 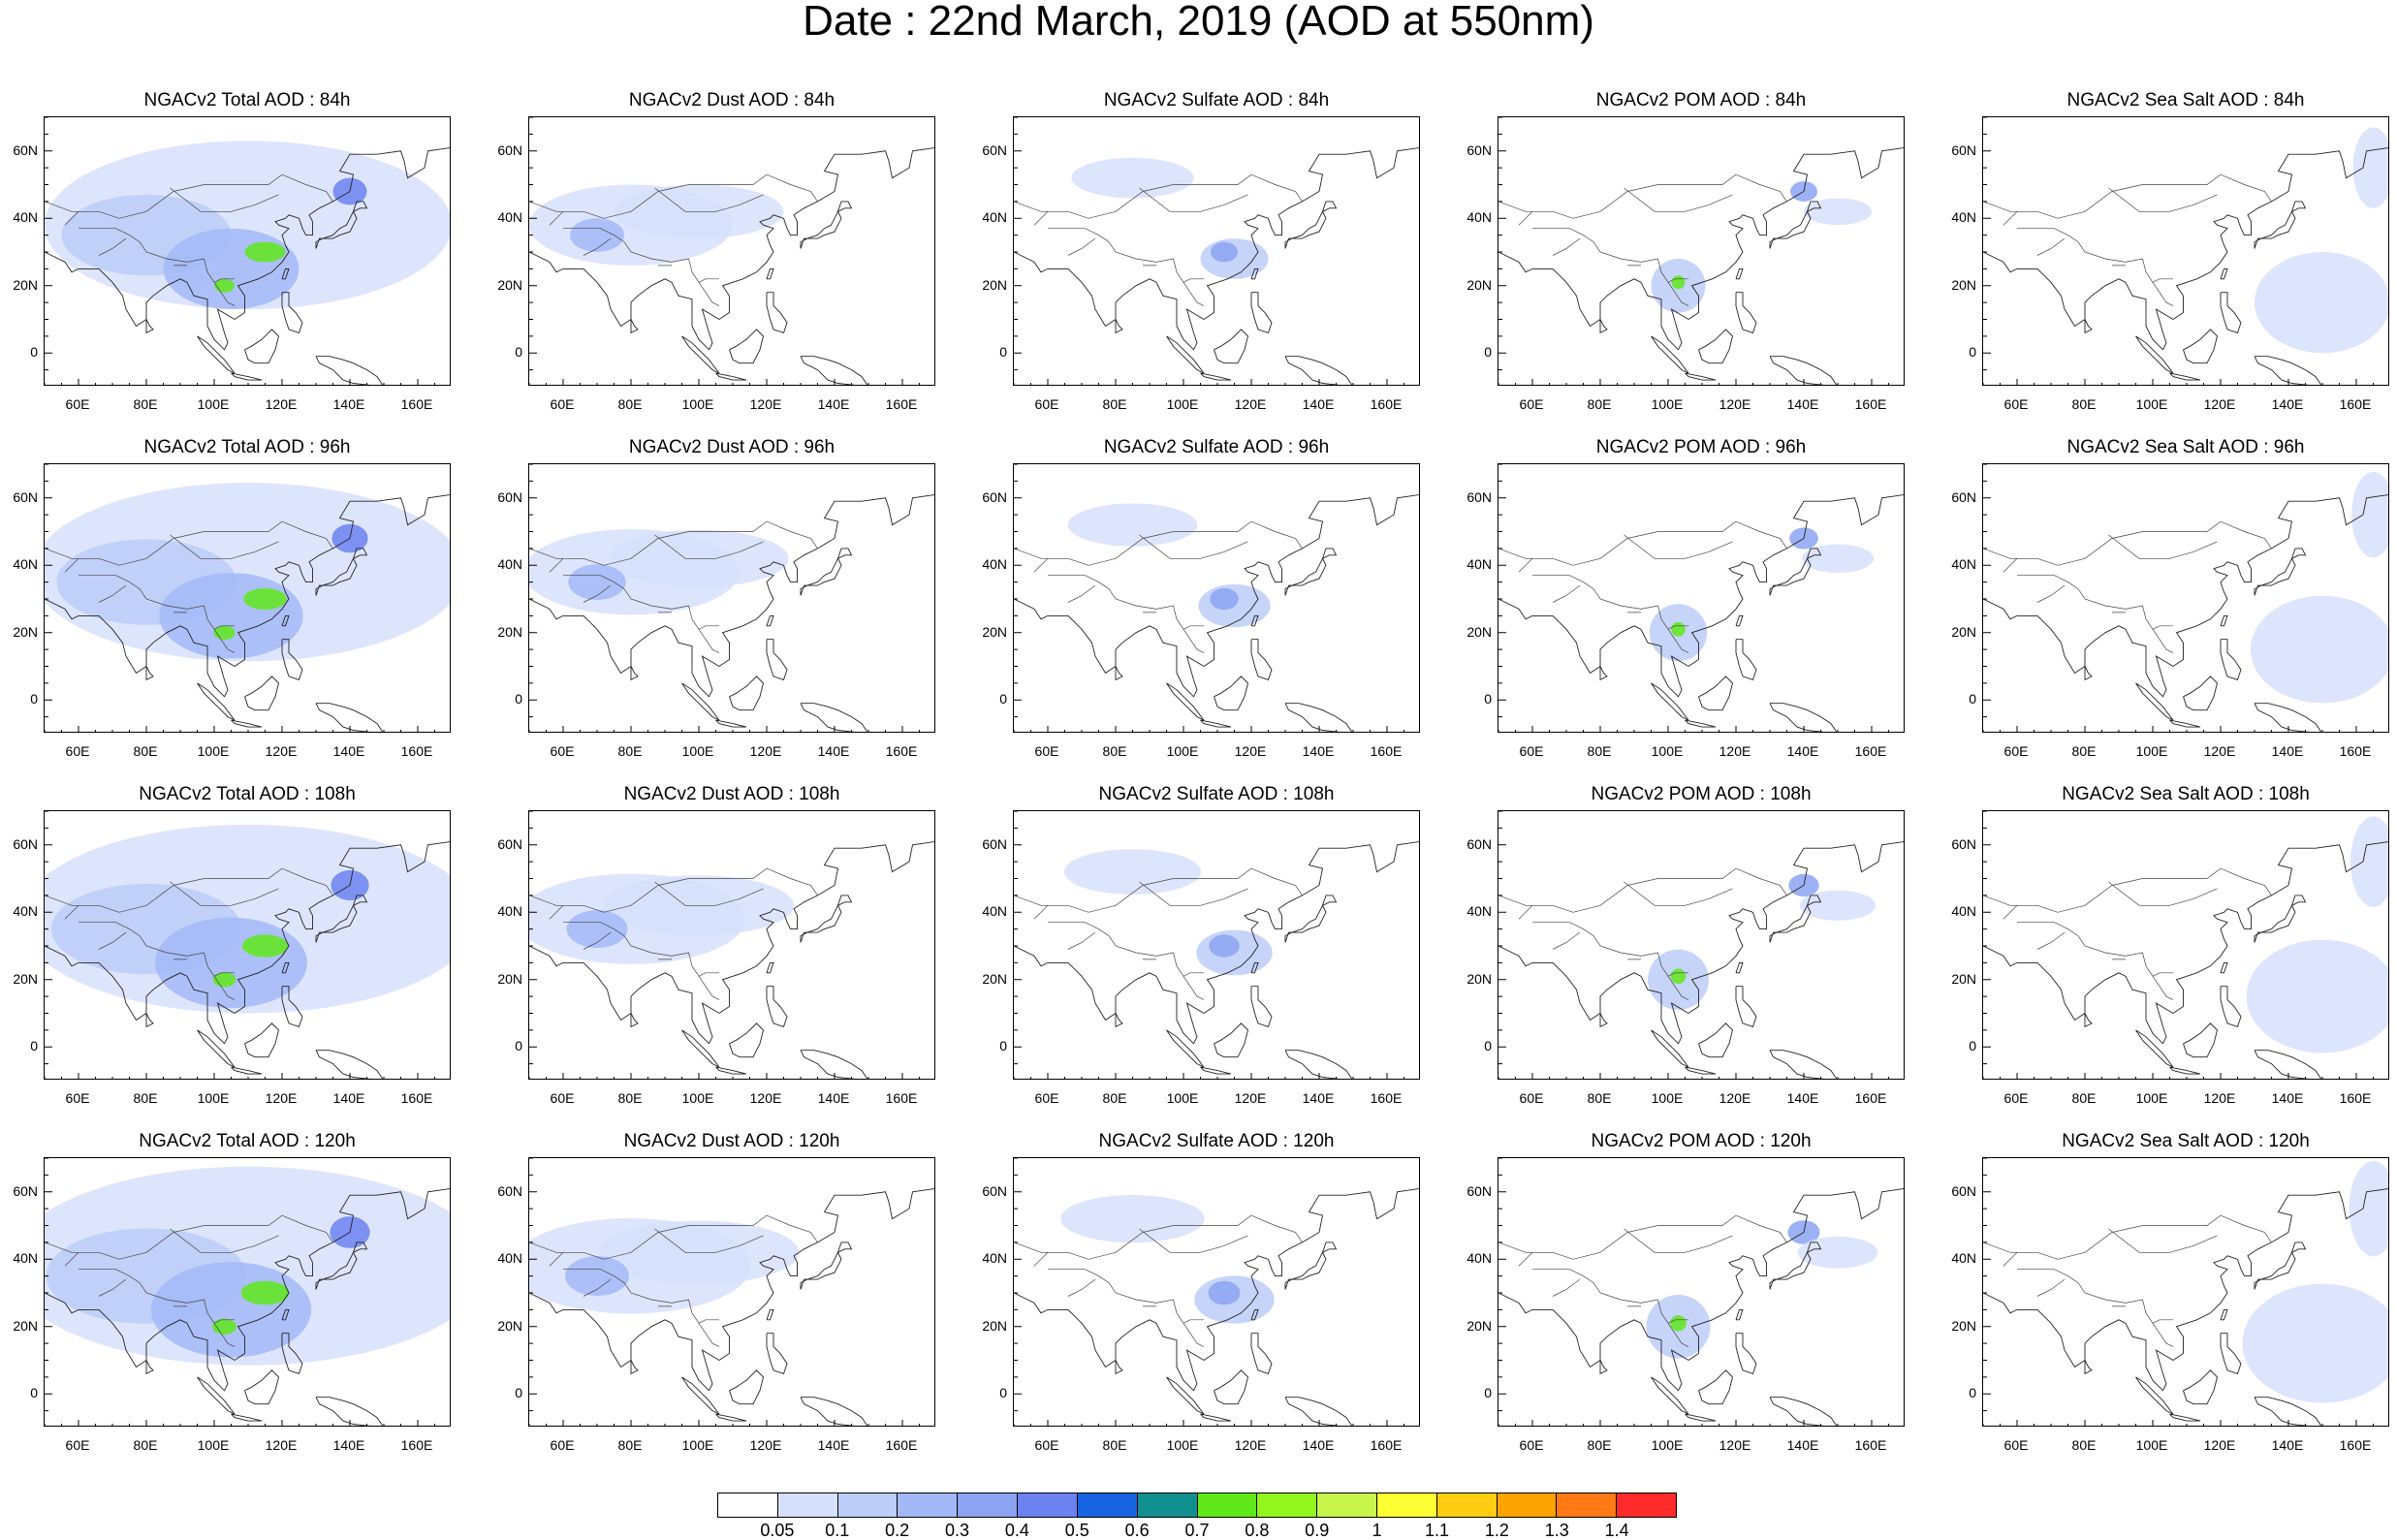 What do you see at coordinates (731, 1141) in the screenshot?
I see `panel-title: NGACv2 Dust AOD : 120h` at bounding box center [731, 1141].